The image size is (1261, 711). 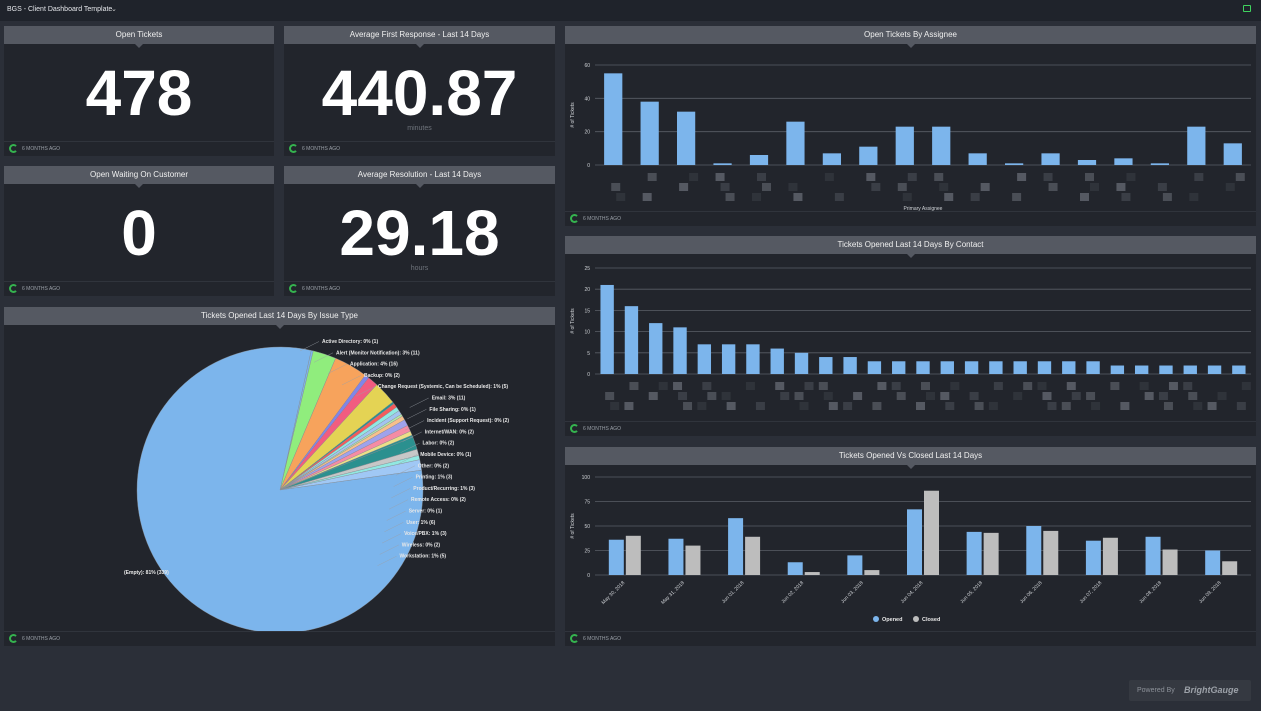 What do you see at coordinates (445, 455) in the screenshot?
I see `pie-label: Mobile Device: 0% (1)` at bounding box center [445, 455].